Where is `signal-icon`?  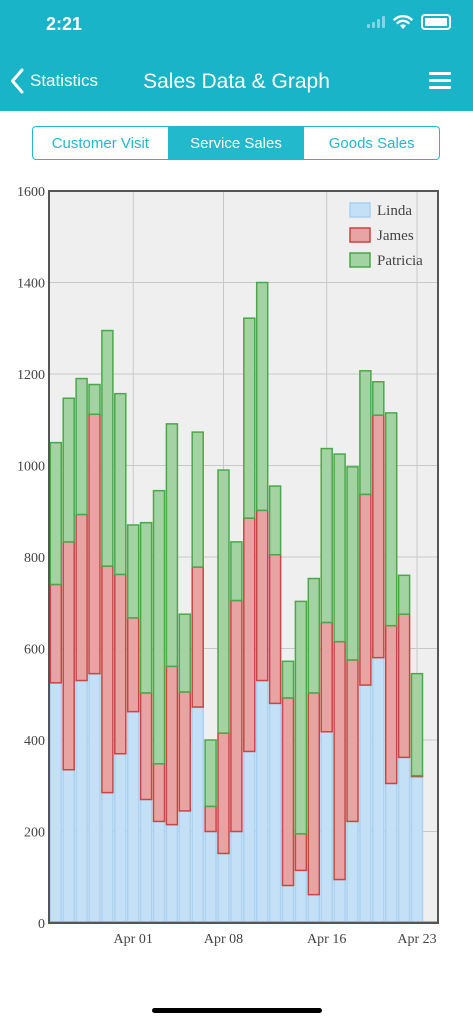
signal-icon is located at coordinates (376, 22).